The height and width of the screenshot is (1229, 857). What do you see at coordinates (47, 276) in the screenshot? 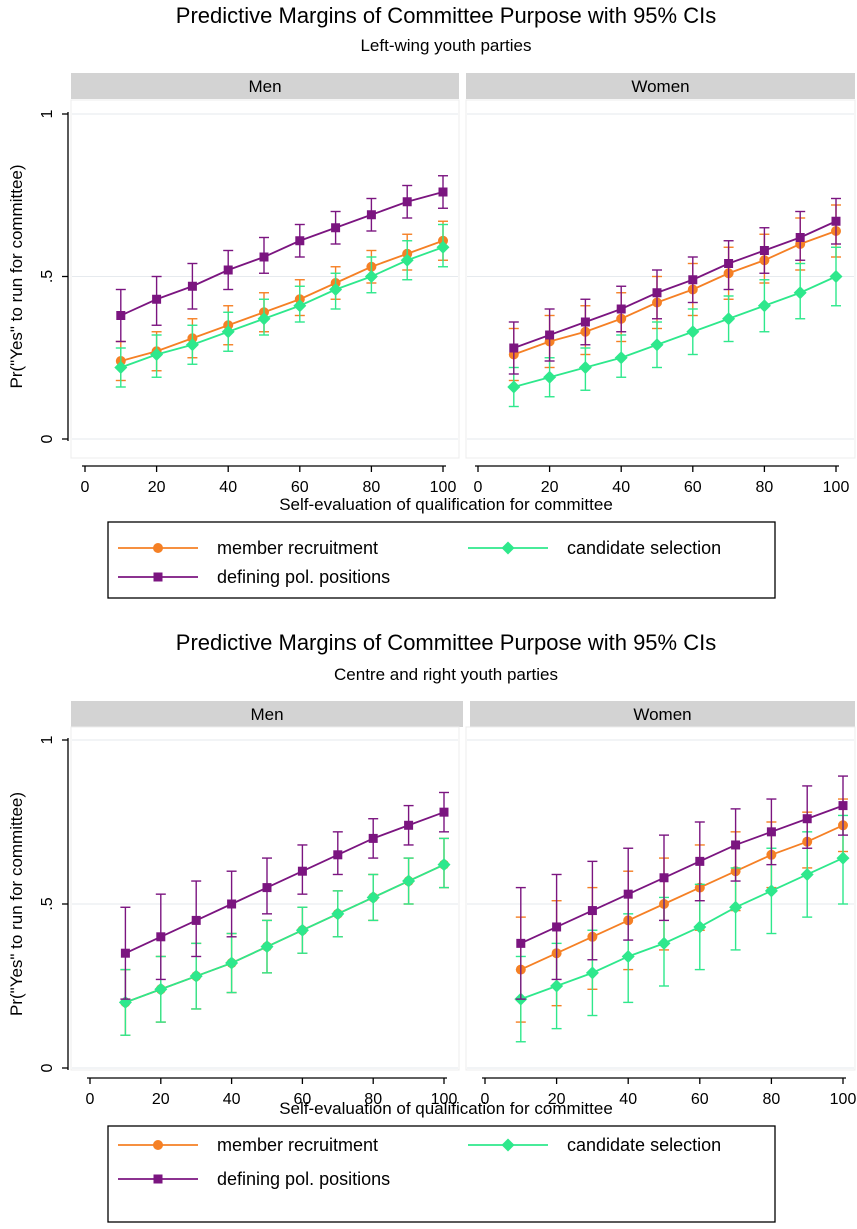
I see `y-tick-label: .5` at bounding box center [47, 276].